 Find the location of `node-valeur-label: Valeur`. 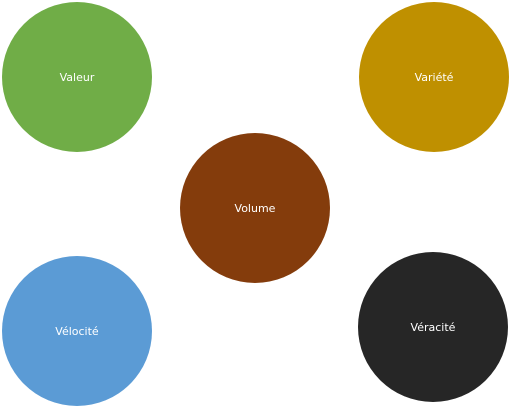

node-valeur-label: Valeur is located at coordinates (77, 77).